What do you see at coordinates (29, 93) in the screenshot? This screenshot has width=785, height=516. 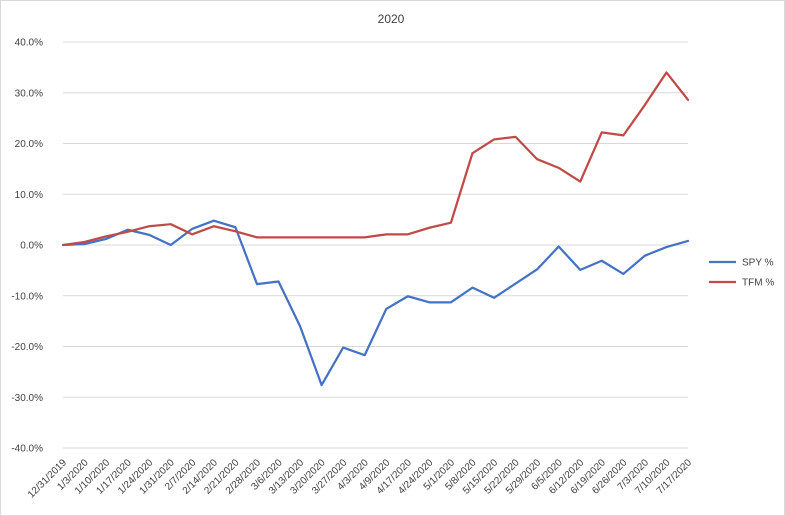 I see `y-tick-label: 30.0%` at bounding box center [29, 93].